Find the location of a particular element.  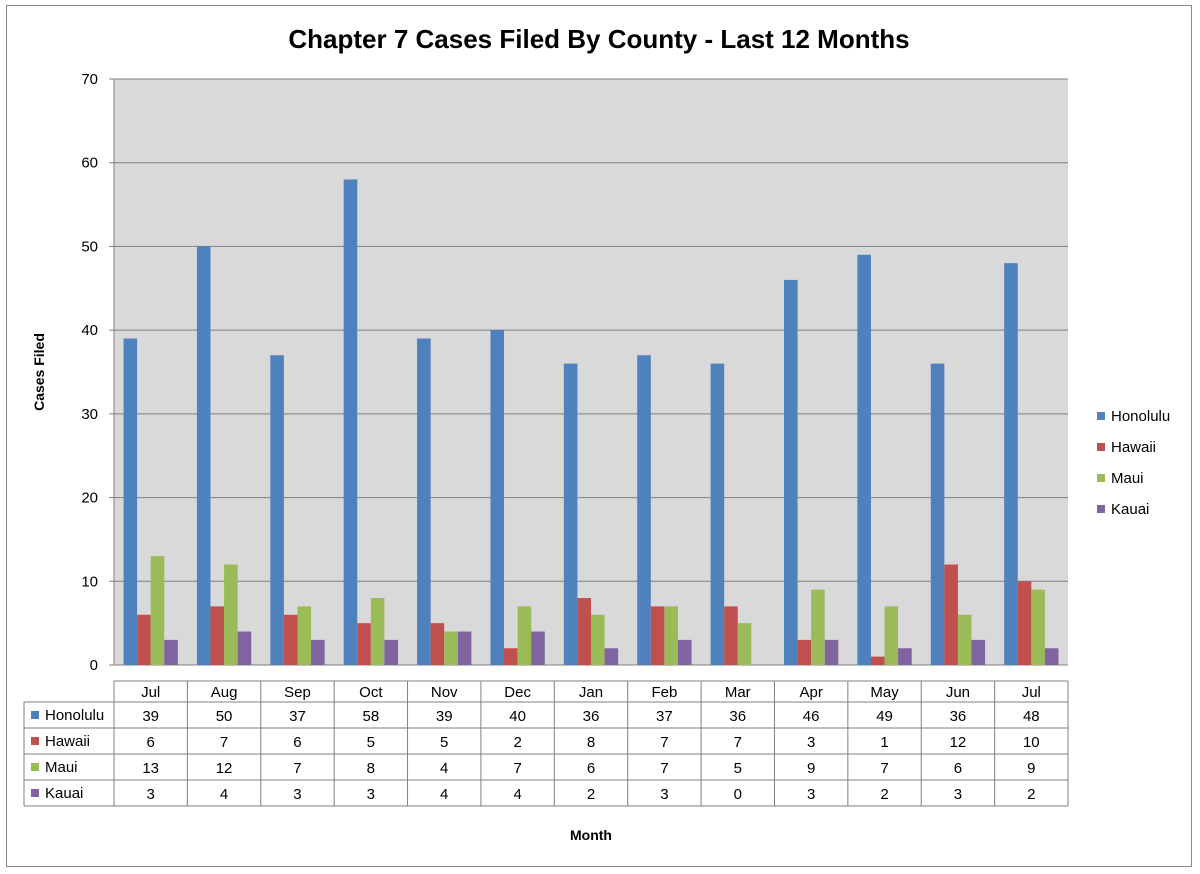

data-label: 46 is located at coordinates (811, 716).